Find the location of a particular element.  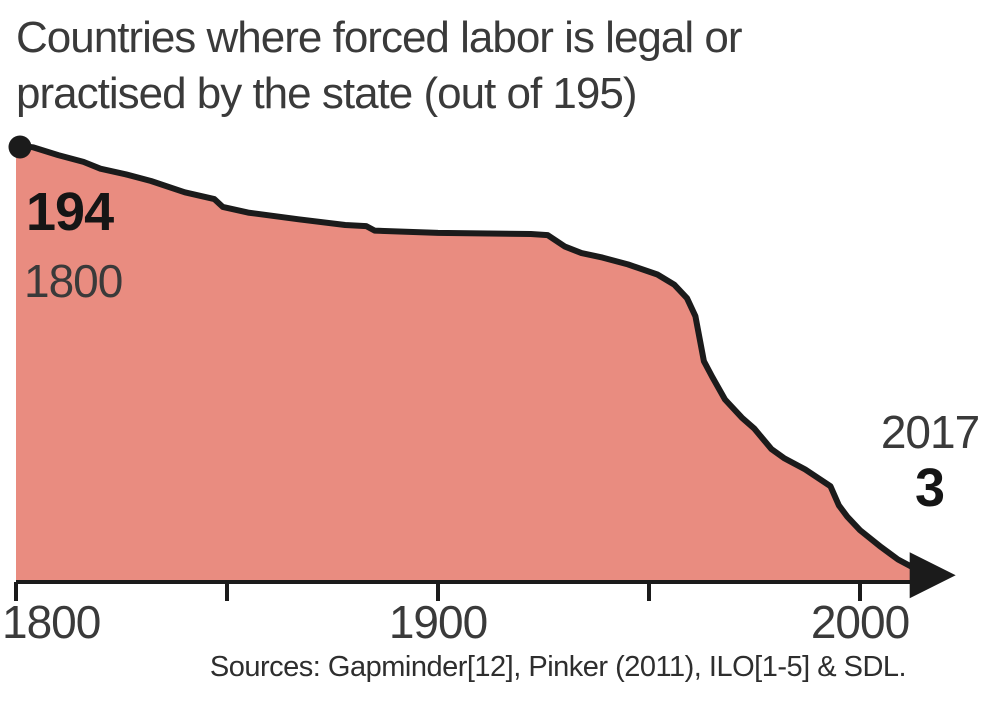

start-value-label: 194 is located at coordinates (70, 212).